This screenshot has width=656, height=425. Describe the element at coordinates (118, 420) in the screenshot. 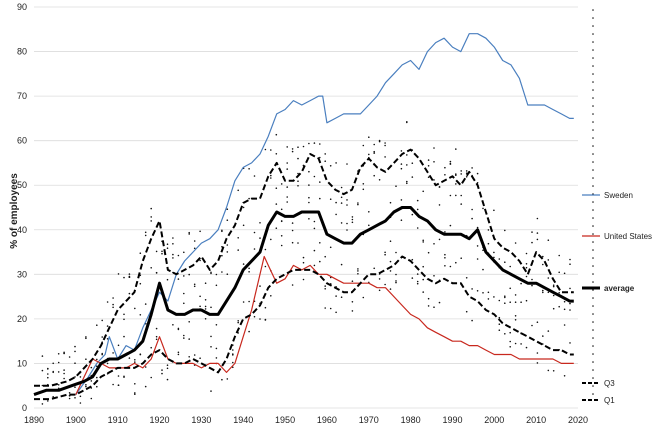

I see `x-tick-label: 1910` at that location.